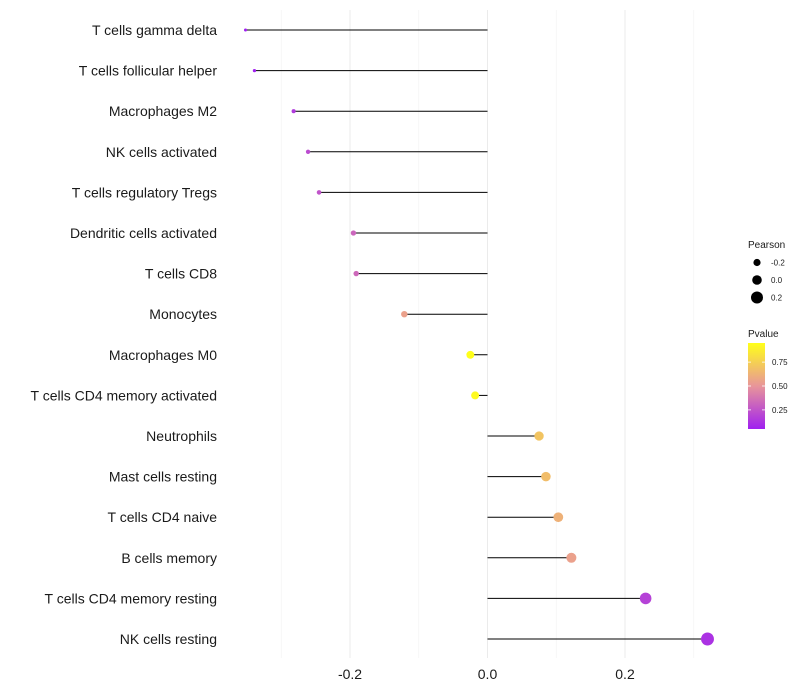 Image resolution: width=800 pixels, height=700 pixels. What do you see at coordinates (144, 192) in the screenshot?
I see `category-label: T cells regulatory Tregs` at bounding box center [144, 192].